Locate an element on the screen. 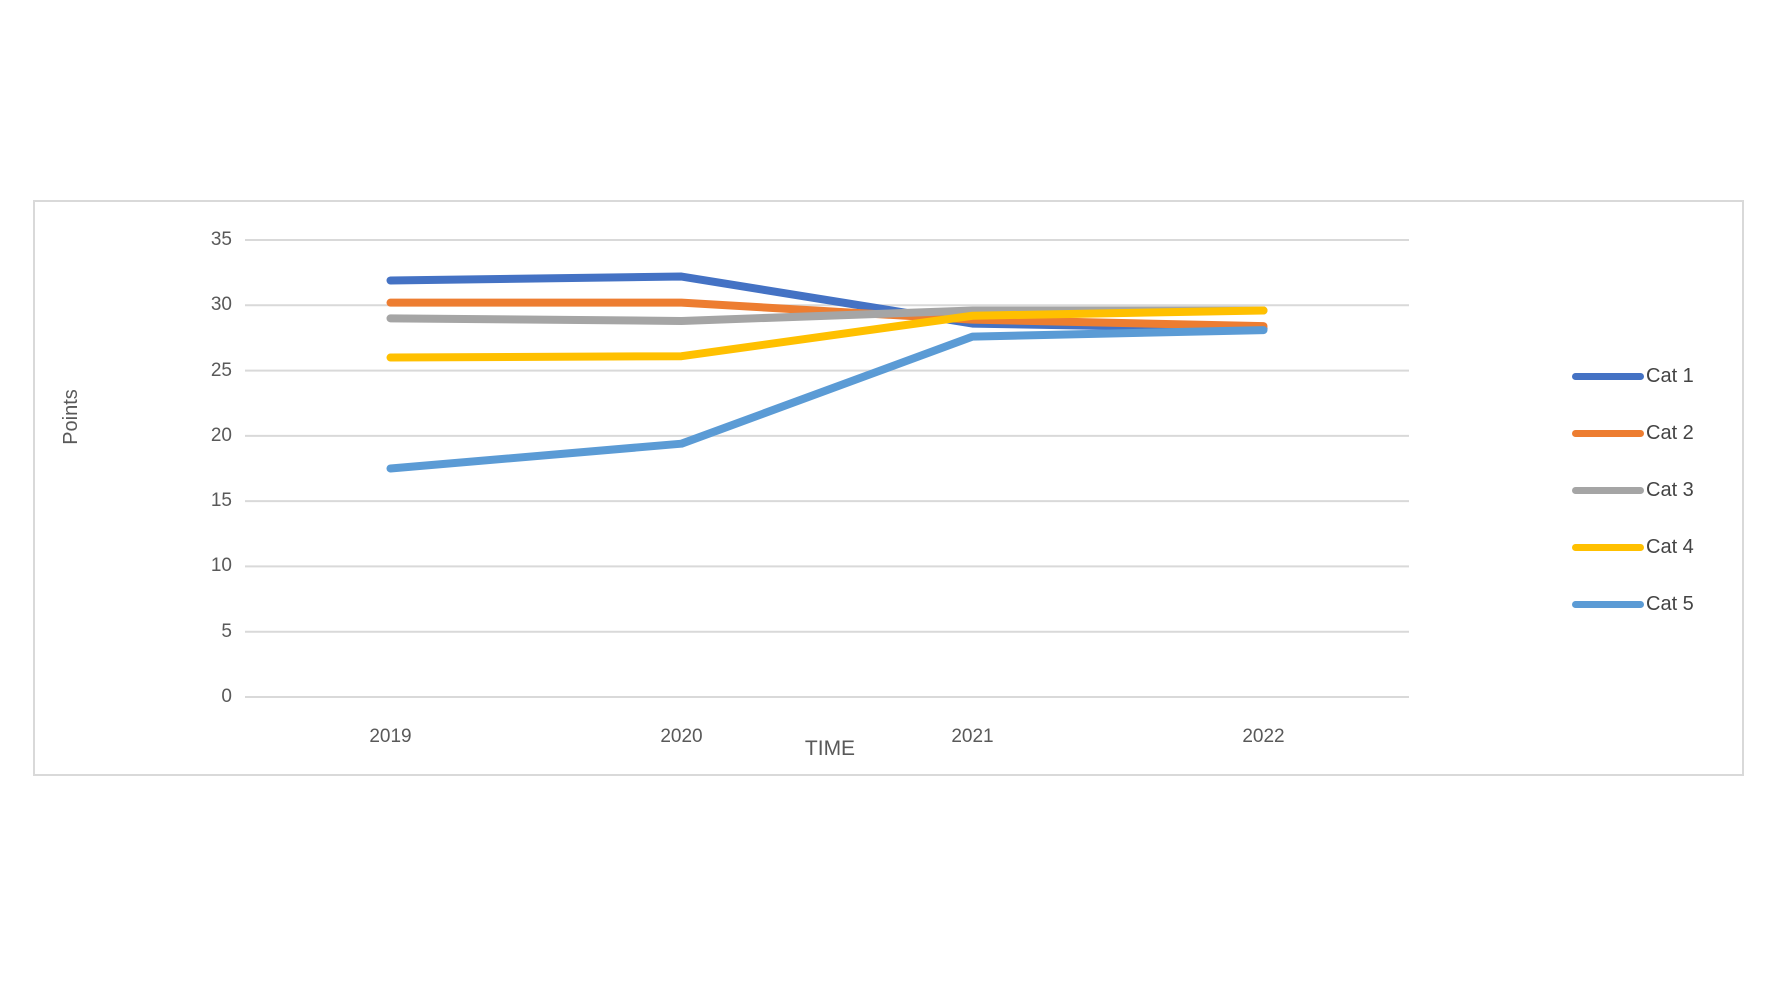  series-lines is located at coordinates (827, 372).